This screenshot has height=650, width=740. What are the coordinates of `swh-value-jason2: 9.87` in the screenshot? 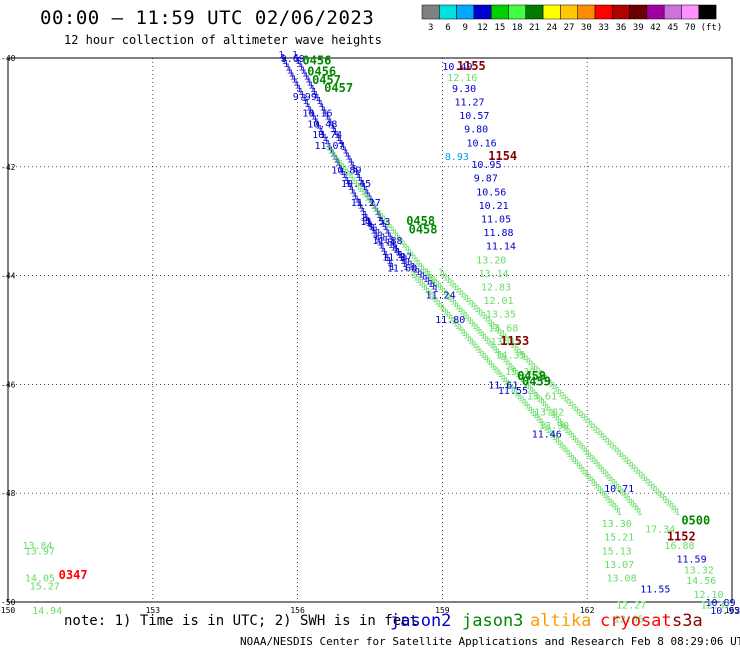 It's located at (486, 179).